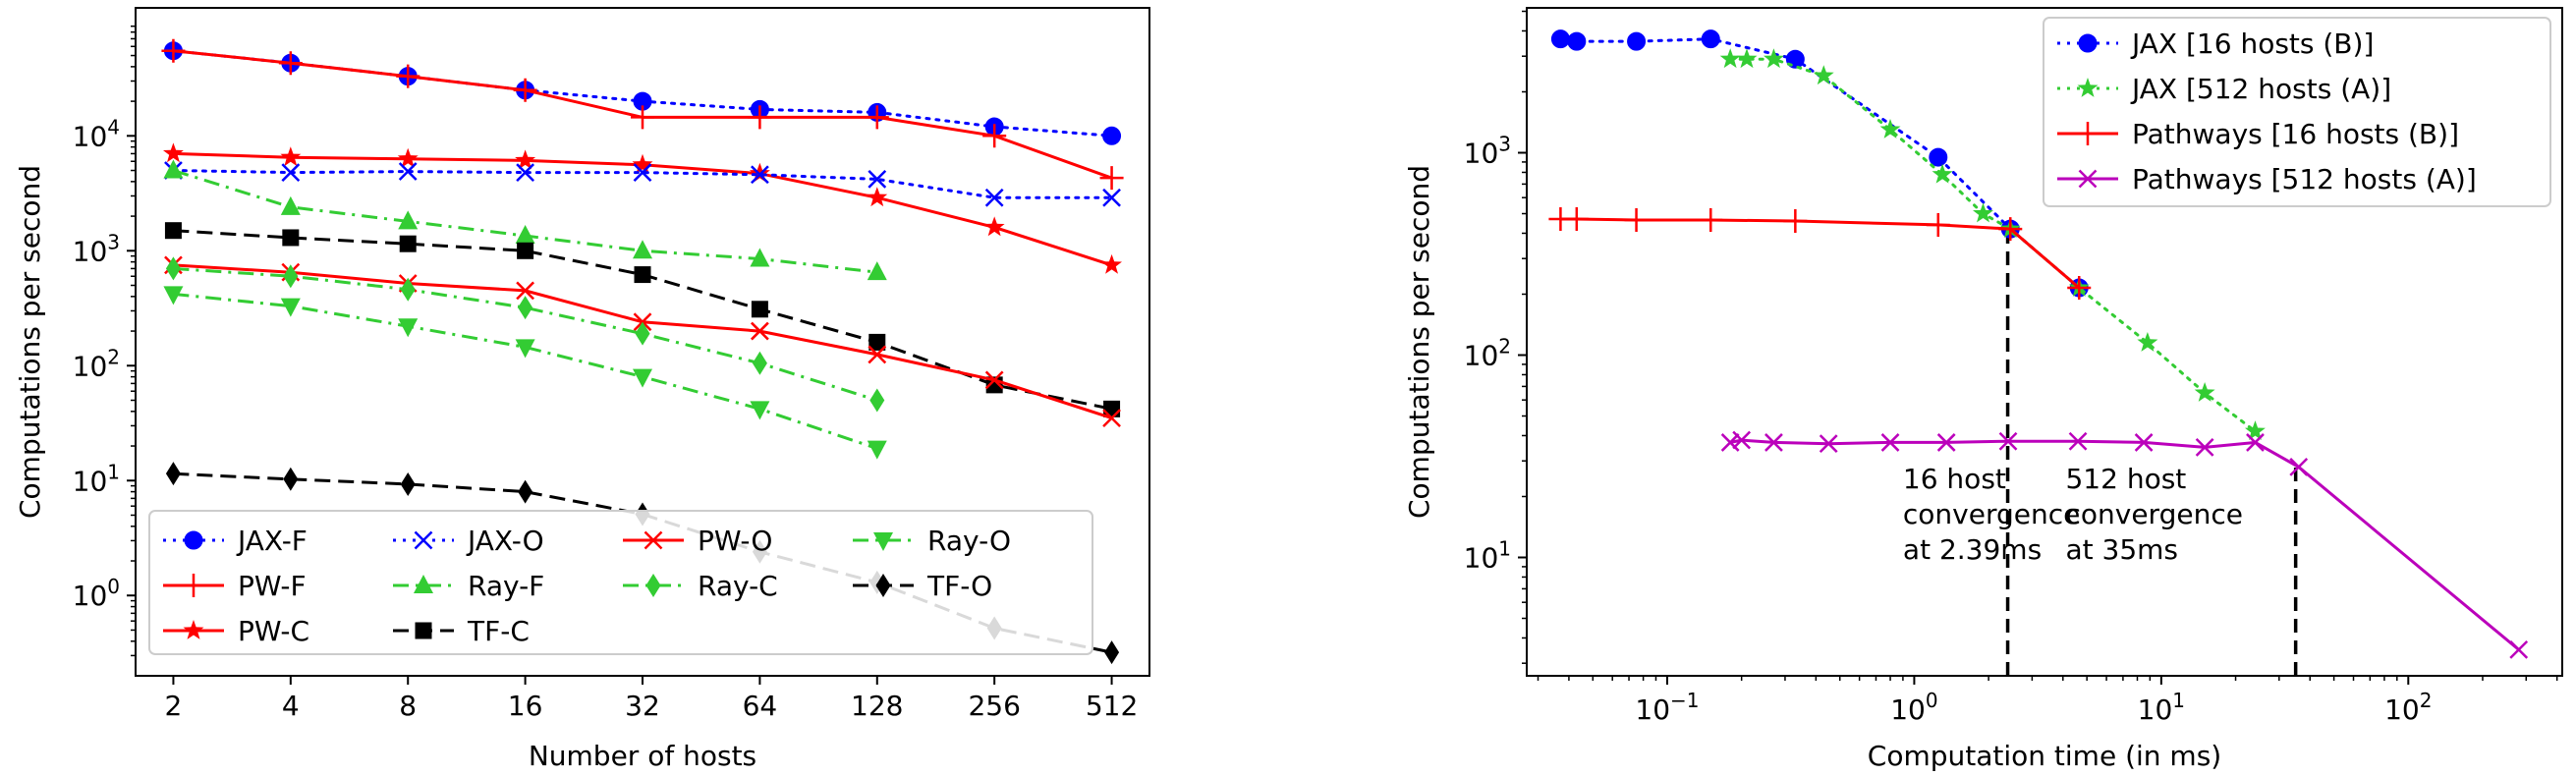 This screenshot has width=2576, height=776. I want to click on x-tick-label: 512, so click(1112, 706).